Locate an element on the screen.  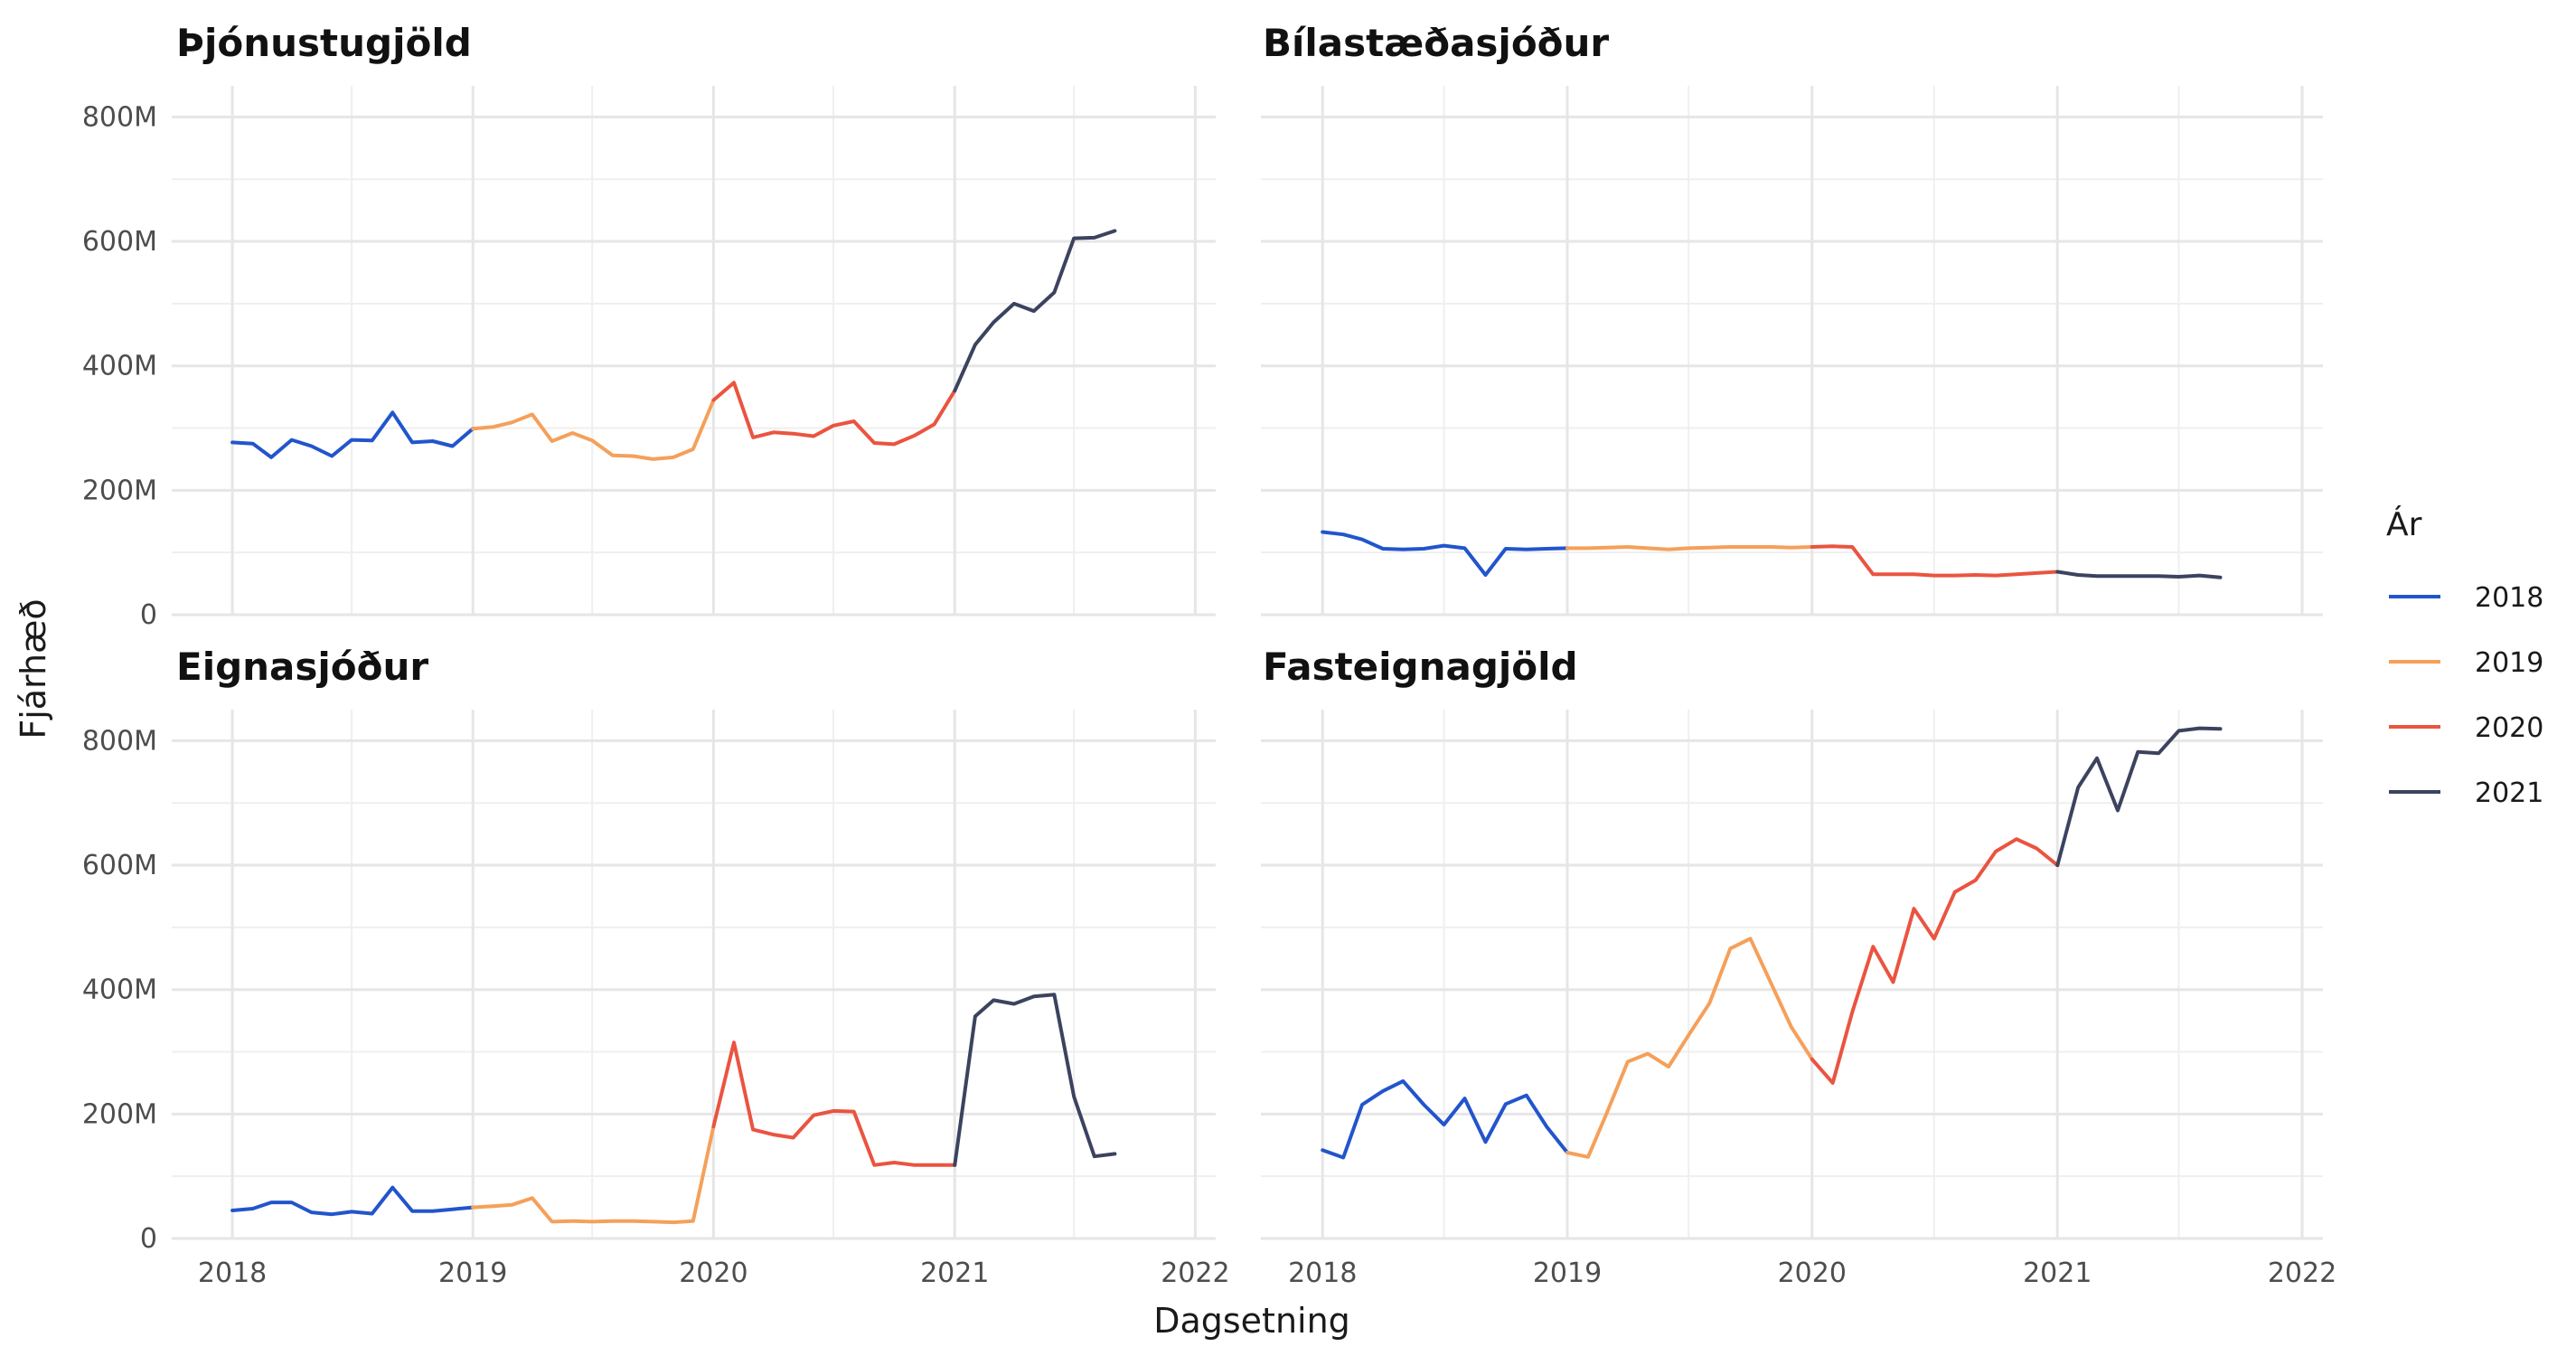
legend-label: 2018 is located at coordinates (2509, 598).